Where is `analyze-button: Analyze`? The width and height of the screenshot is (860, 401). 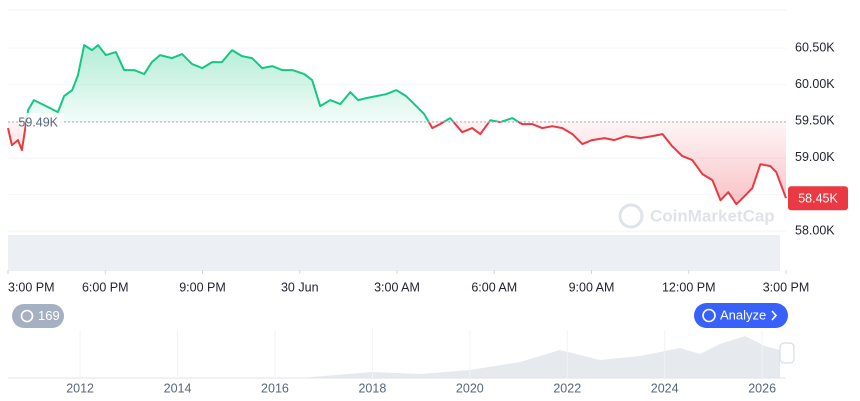 analyze-button: Analyze is located at coordinates (741, 315).